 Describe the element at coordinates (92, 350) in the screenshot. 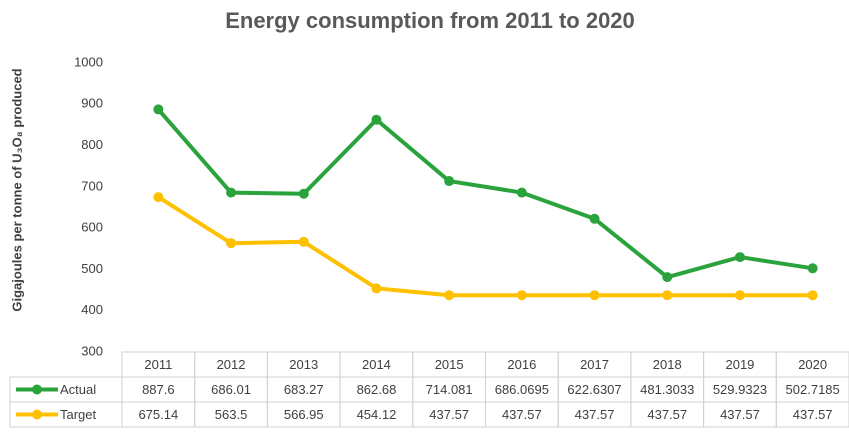

I see `y-tick-label: 300` at that location.